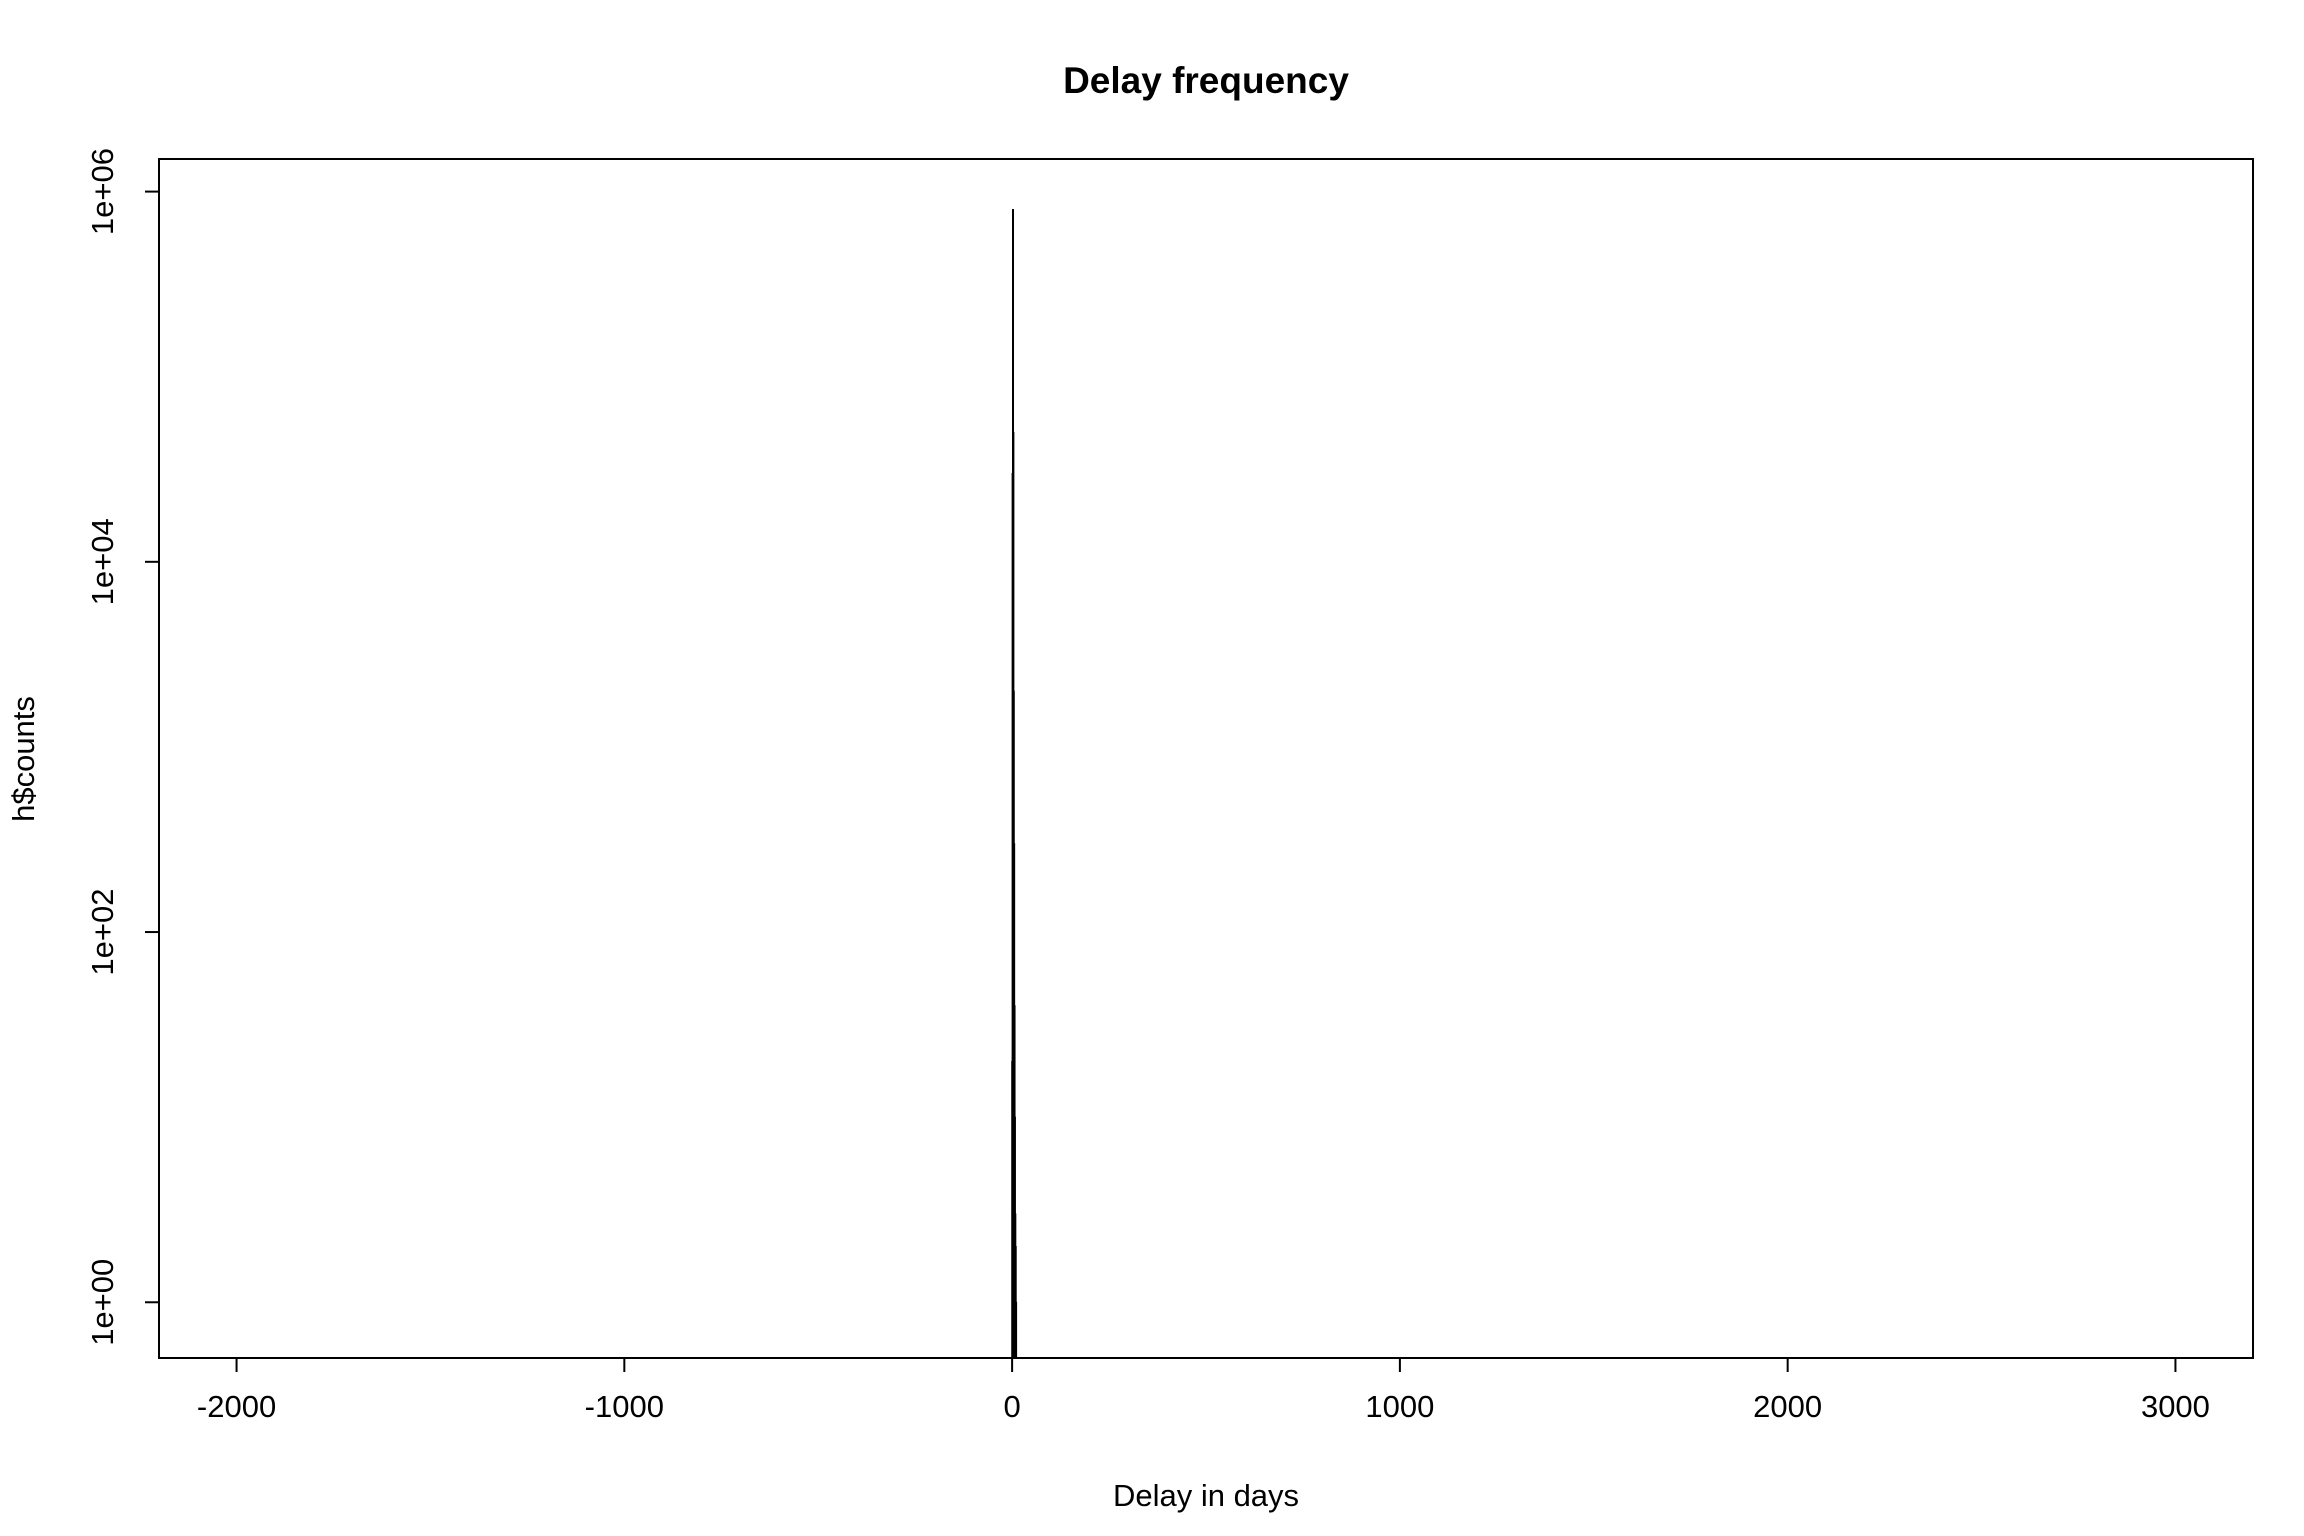 The image size is (2304, 1536). Describe the element at coordinates (102, 1302) in the screenshot. I see `y-tick-label: 1e+00` at that location.